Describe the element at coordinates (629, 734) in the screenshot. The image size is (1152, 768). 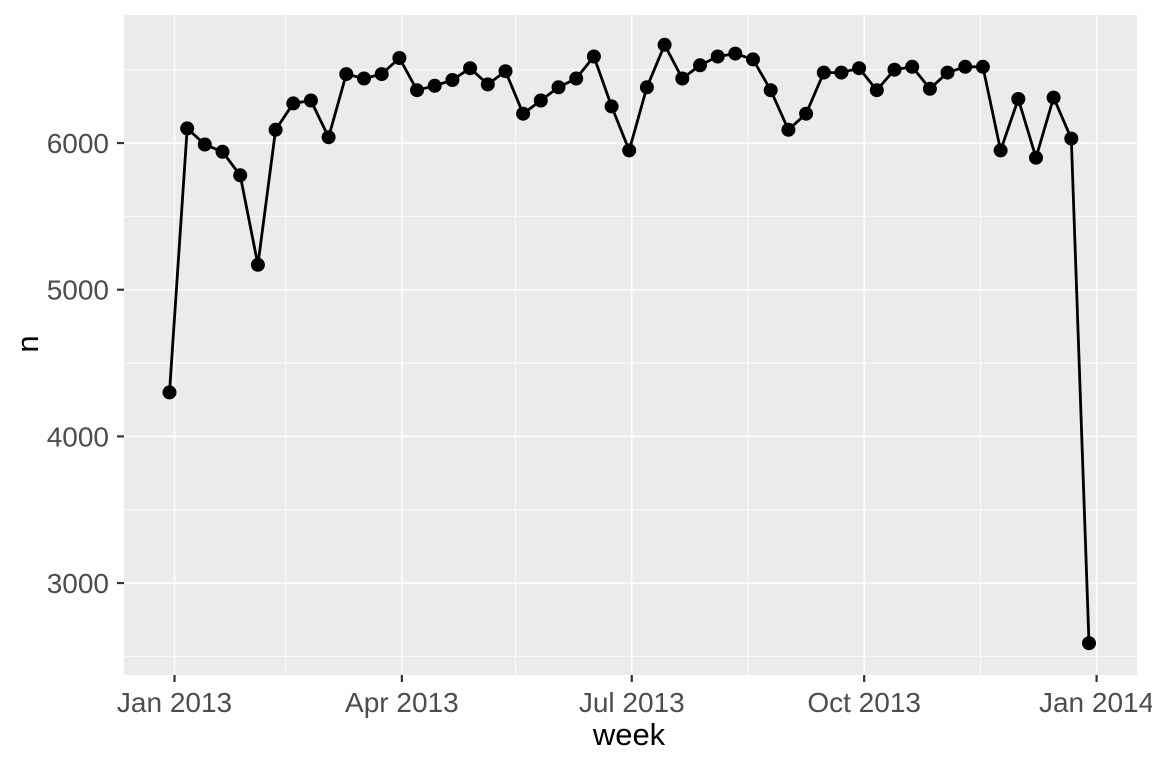
I see `x-axis-title: week` at that location.